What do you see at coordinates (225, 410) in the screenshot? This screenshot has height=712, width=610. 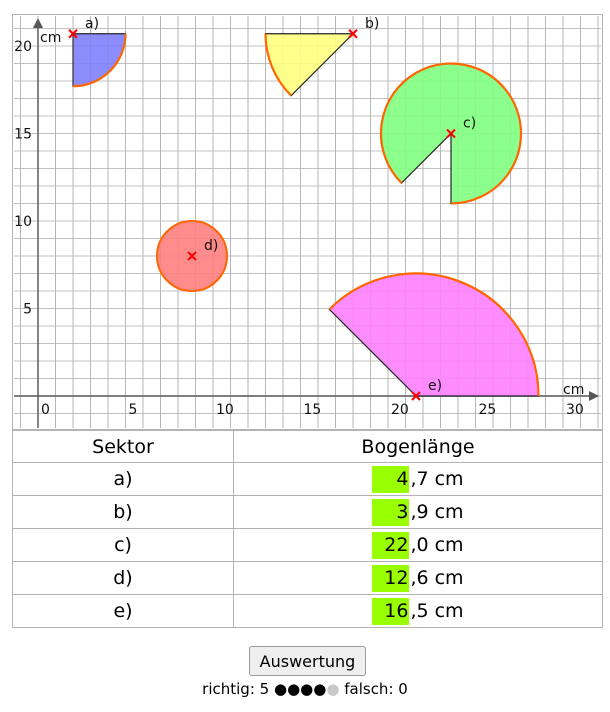 I see `x-tick-label: 10` at bounding box center [225, 410].